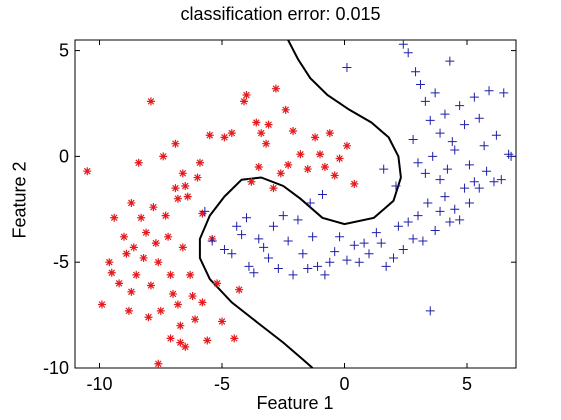  Describe the element at coordinates (295, 403) in the screenshot. I see `x-axis-label: Feature 1` at that location.